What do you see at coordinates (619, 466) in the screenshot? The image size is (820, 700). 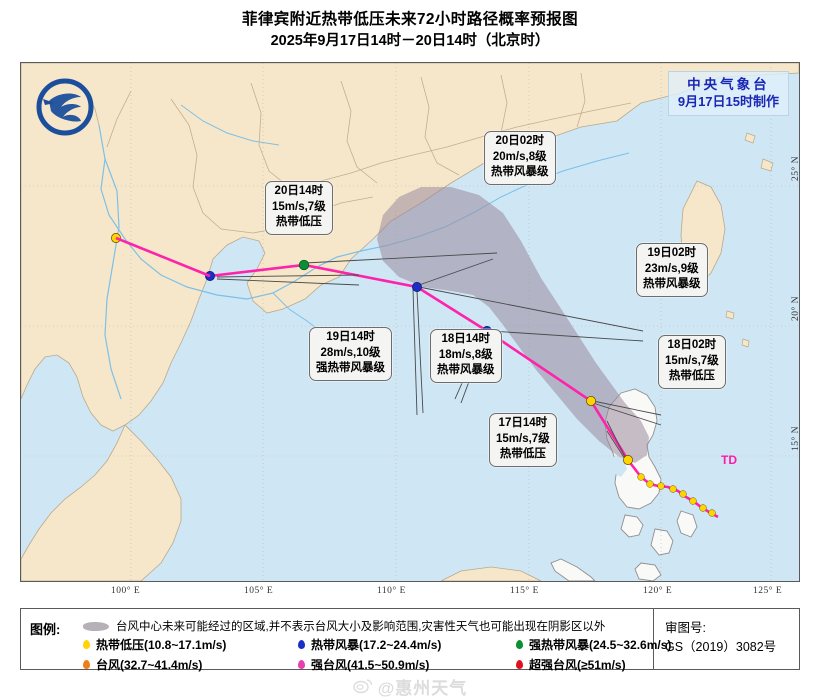 I see `island-luzon-bay` at bounding box center [619, 466].